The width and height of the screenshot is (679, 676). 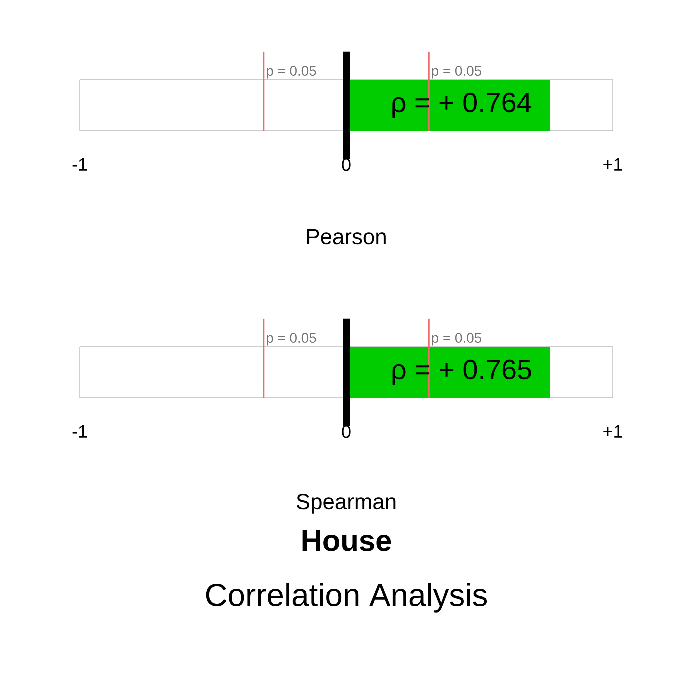 What do you see at coordinates (347, 598) in the screenshot?
I see `text: Correlation Analysis` at bounding box center [347, 598].